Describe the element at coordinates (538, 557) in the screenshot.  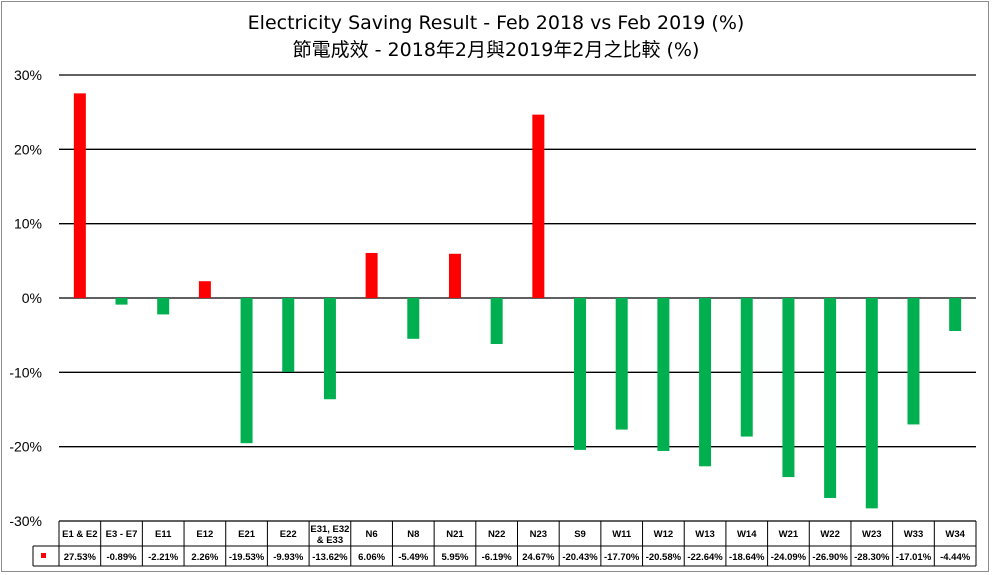
I see `value-label: 24.67%` at that location.